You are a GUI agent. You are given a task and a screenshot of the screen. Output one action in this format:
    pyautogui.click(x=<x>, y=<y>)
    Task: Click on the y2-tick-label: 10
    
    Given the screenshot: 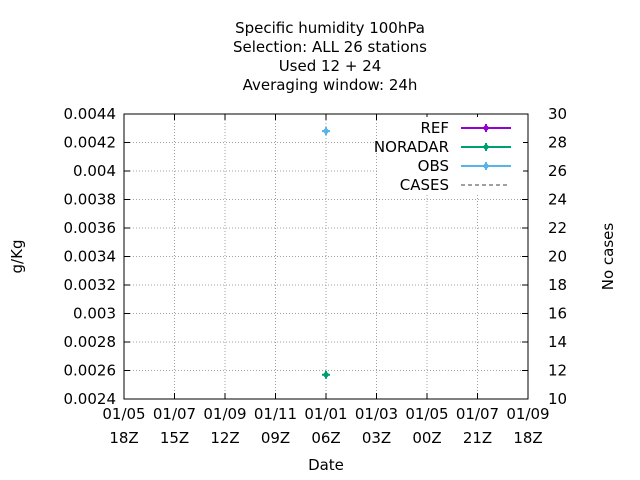 What is the action you would take?
    pyautogui.click(x=557, y=399)
    